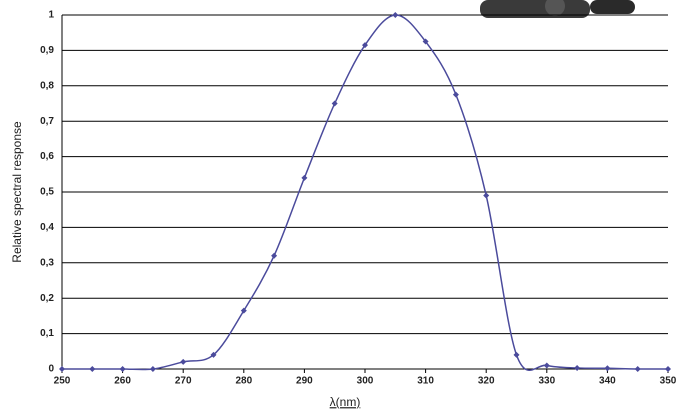 This screenshot has height=412, width=678. Describe the element at coordinates (243, 381) in the screenshot. I see `x-tick-label: 280` at that location.